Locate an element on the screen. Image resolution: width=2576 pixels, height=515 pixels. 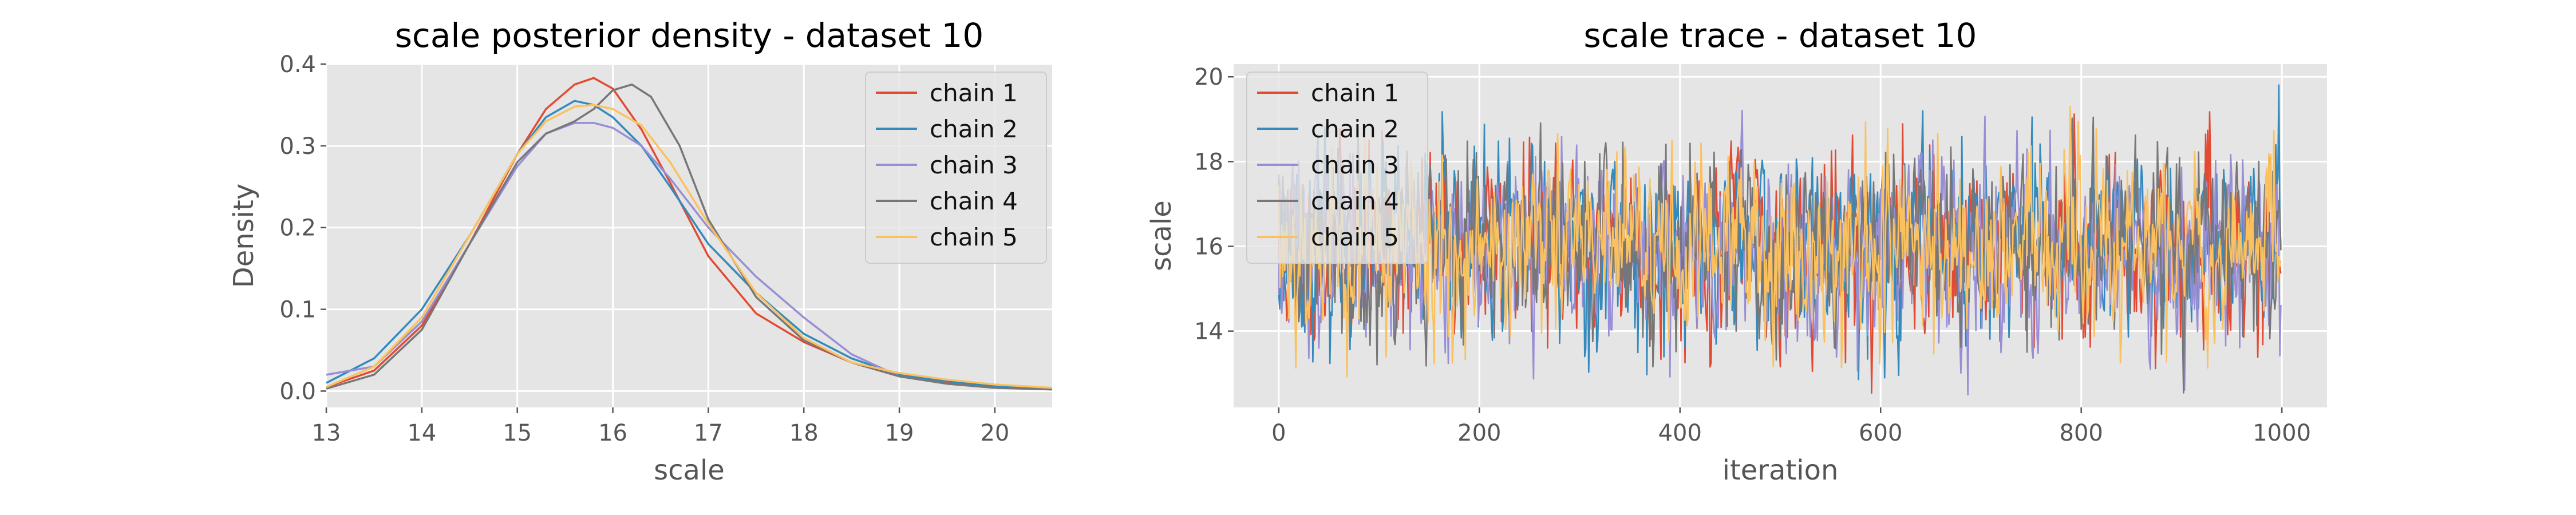
density-legend: chain 1 chain 2 chain 3 chain 4 chain 5 is located at coordinates (956, 168).